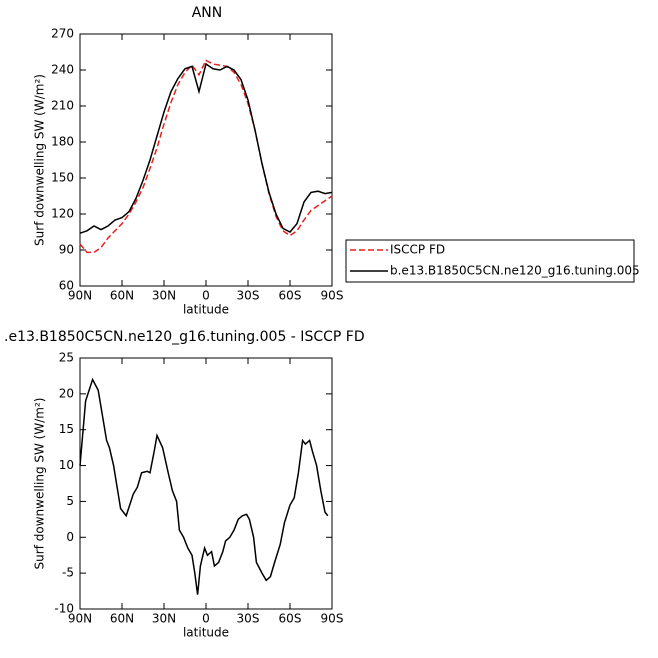  What do you see at coordinates (515, 271) in the screenshot?
I see `legend-label: b.e13.B1850C5CN.ne120_g16.tuning.005` at bounding box center [515, 271].